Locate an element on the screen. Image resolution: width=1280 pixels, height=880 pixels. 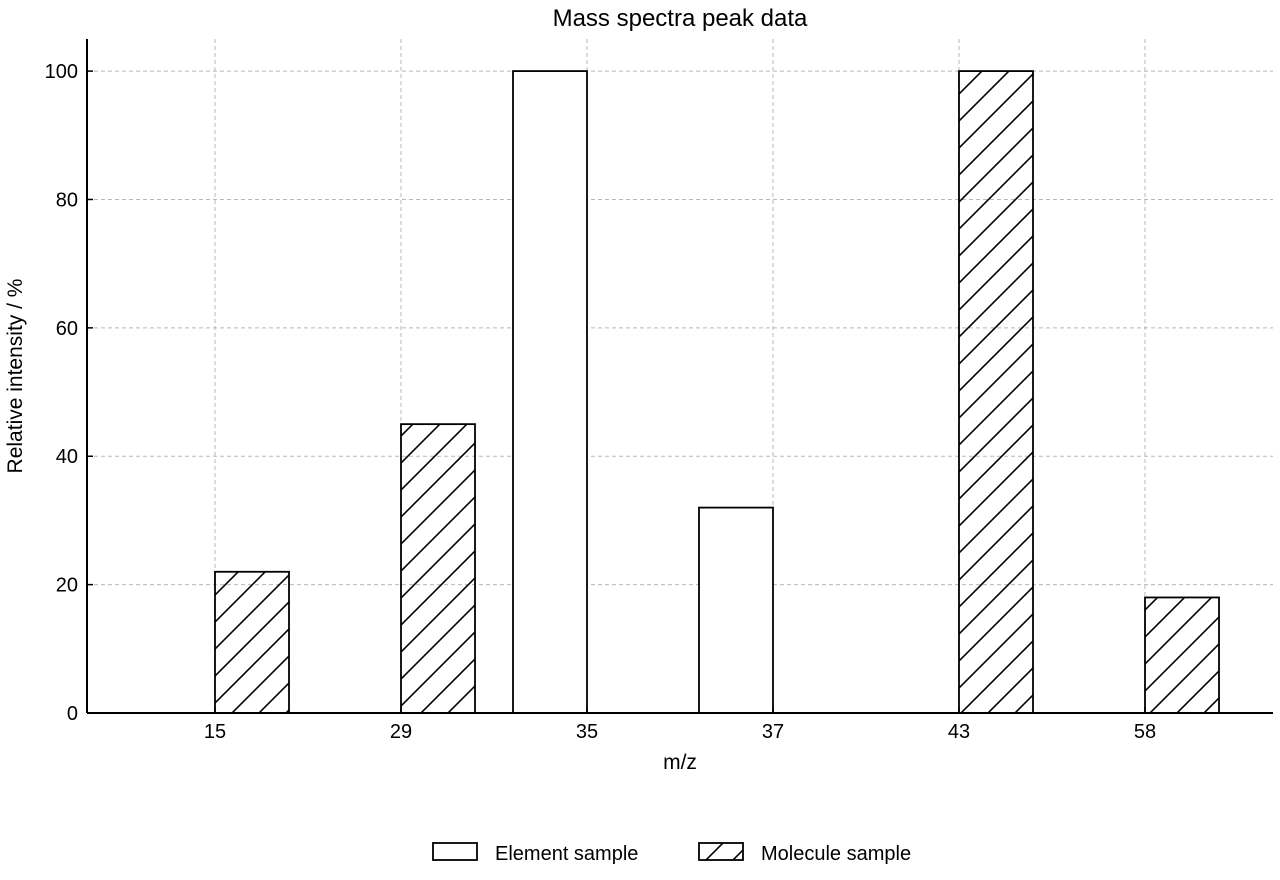
y-tick-label: 80 is located at coordinates (67, 200).